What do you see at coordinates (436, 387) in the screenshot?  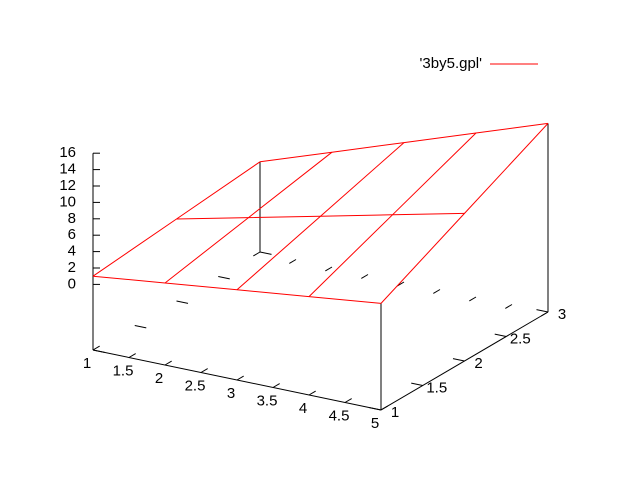 I see `y-tick-label: 1.5` at bounding box center [436, 387].